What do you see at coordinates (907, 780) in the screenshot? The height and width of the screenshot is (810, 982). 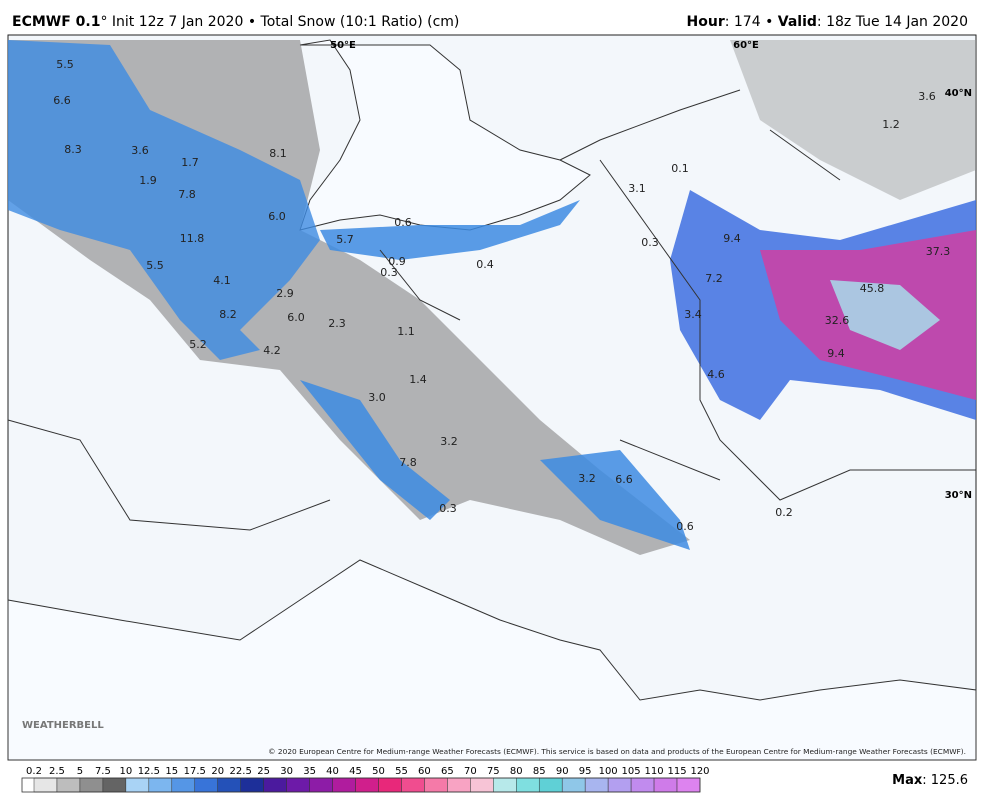 I see `max-label: Max` at bounding box center [907, 780].